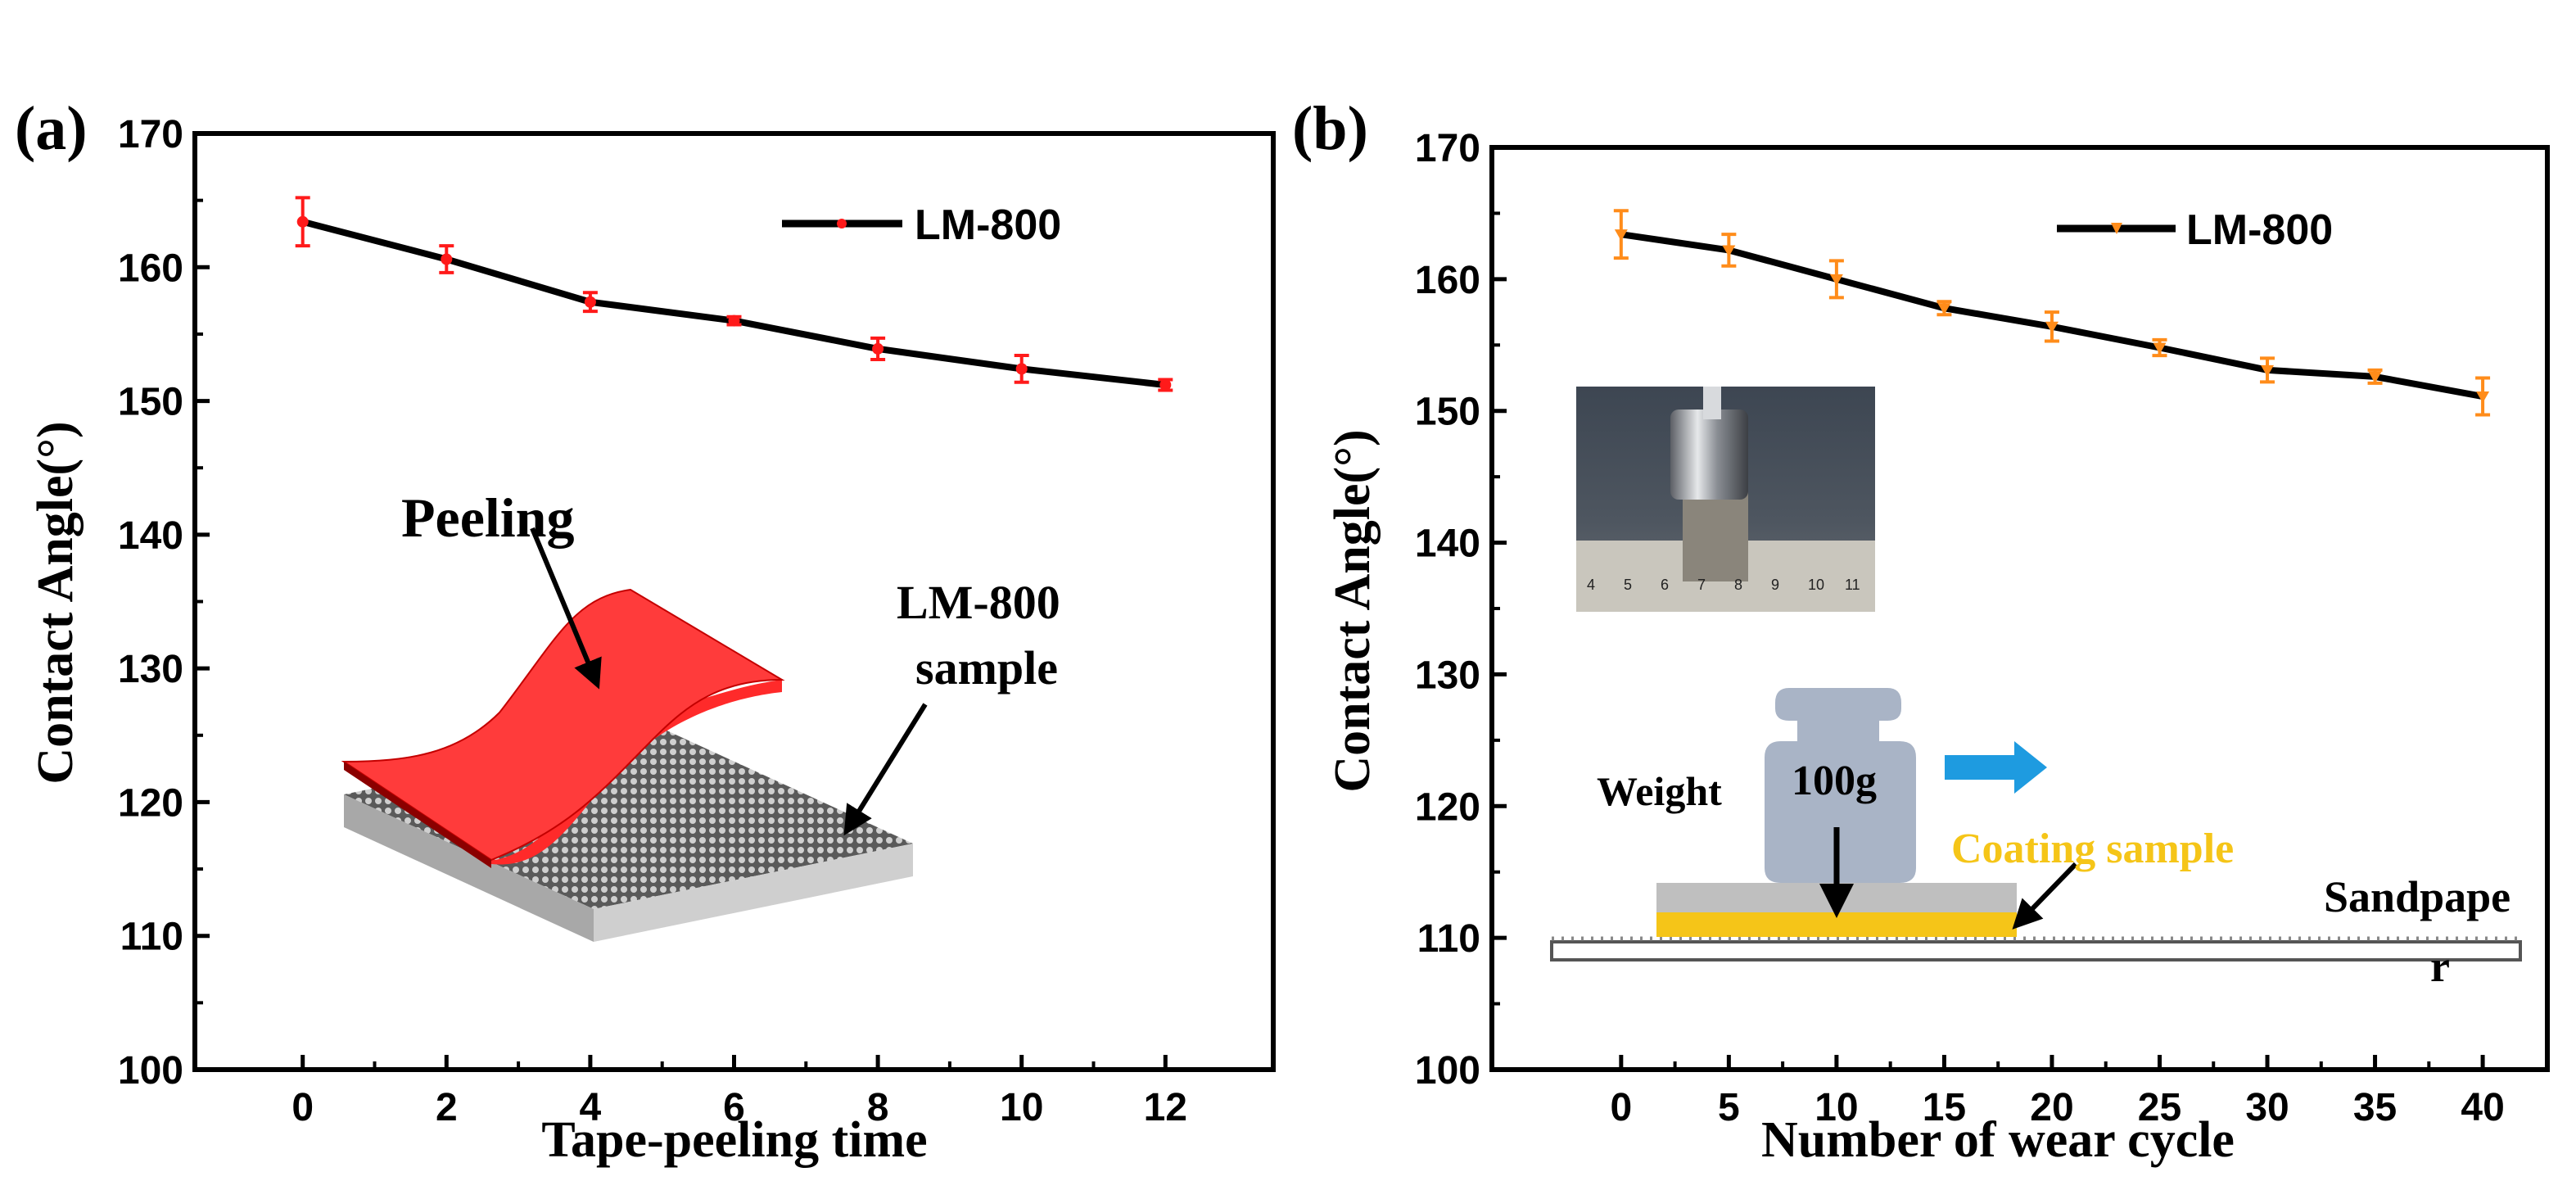  I want to click on weight-mass-text: 100g, so click(1834, 781).